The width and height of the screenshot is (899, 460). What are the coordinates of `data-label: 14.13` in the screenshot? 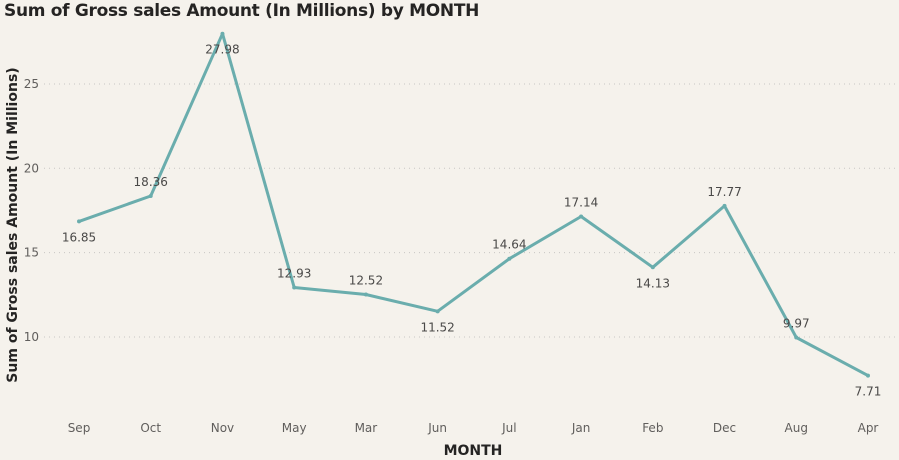 It's located at (653, 283).